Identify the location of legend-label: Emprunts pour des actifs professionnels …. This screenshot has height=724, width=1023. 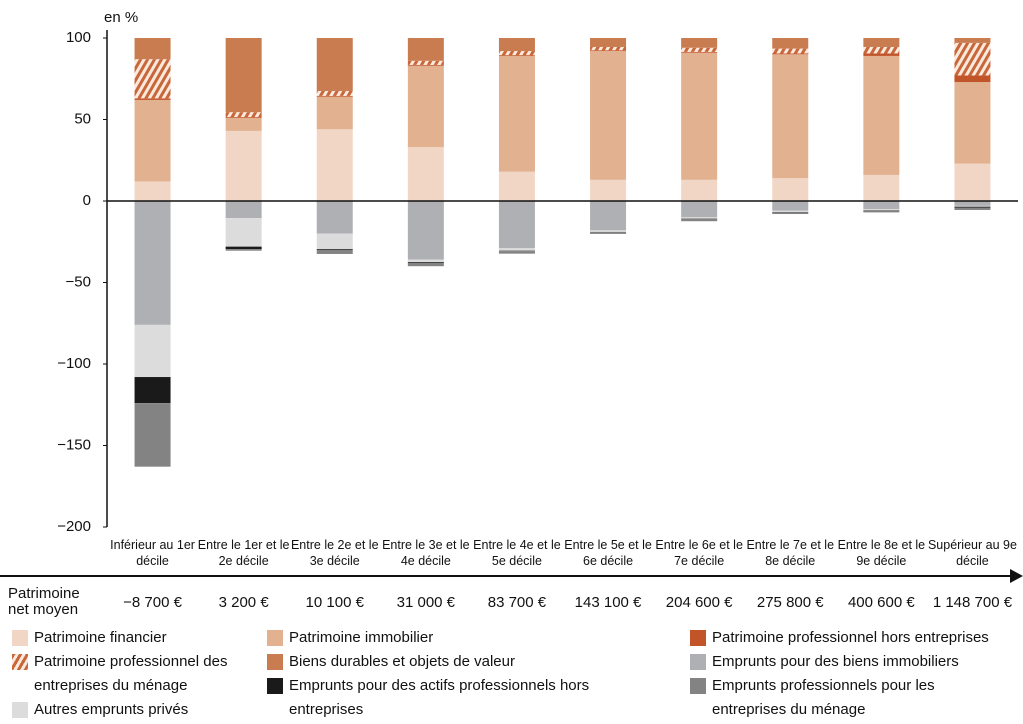
(439, 697).